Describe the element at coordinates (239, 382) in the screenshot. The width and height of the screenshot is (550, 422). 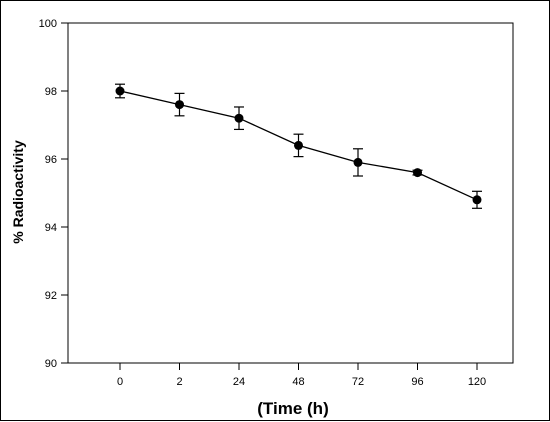
I see `x-tick-label: 24` at that location.